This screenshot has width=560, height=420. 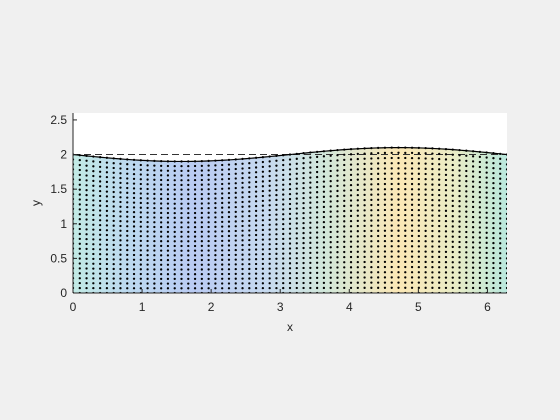 I want to click on x-tick-label: 0, so click(x=73, y=307).